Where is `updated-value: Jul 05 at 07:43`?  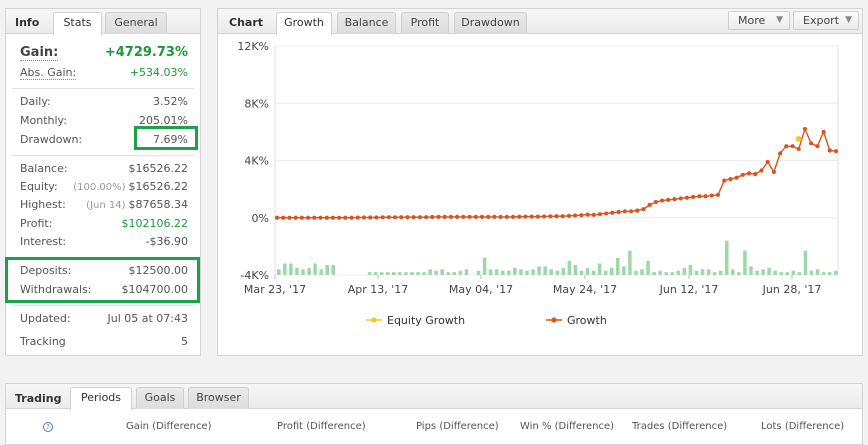 updated-value: Jul 05 at 07:43 is located at coordinates (147, 318).